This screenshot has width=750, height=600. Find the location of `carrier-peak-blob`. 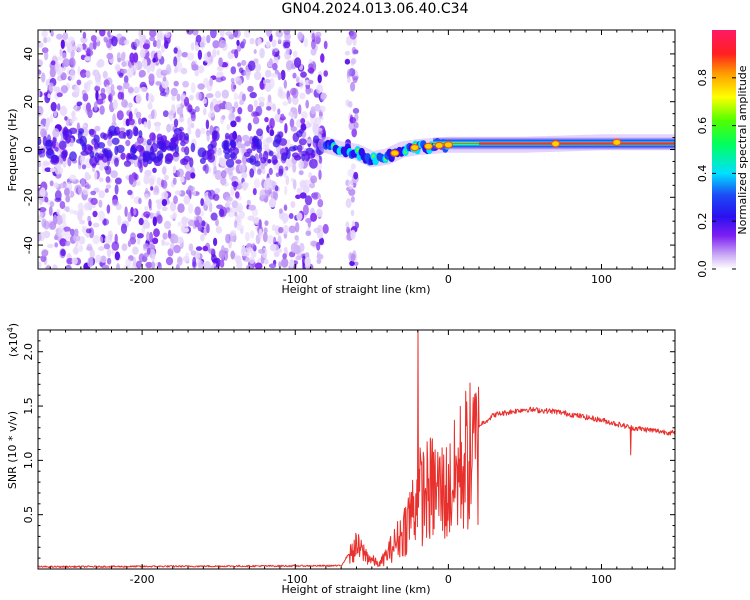

carrier-peak-blob is located at coordinates (428, 146).